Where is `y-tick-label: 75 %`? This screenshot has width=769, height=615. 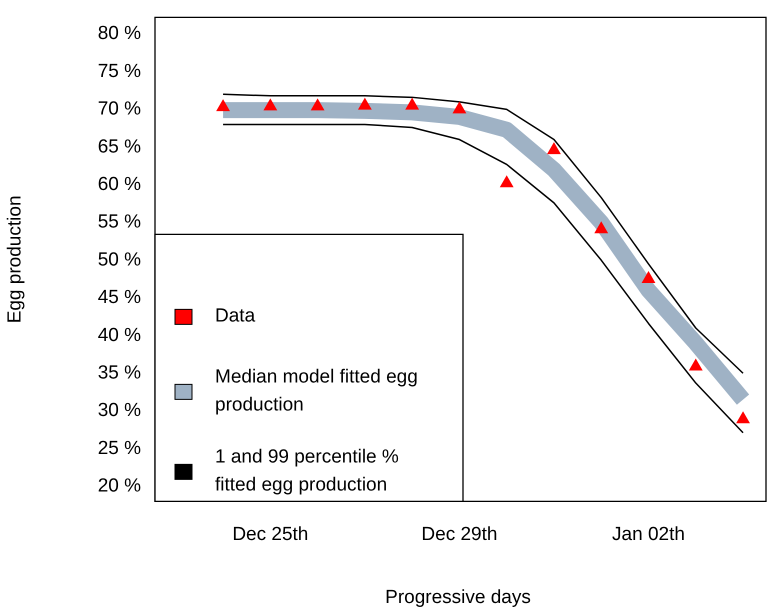
y-tick-label: 75 % is located at coordinates (120, 71).